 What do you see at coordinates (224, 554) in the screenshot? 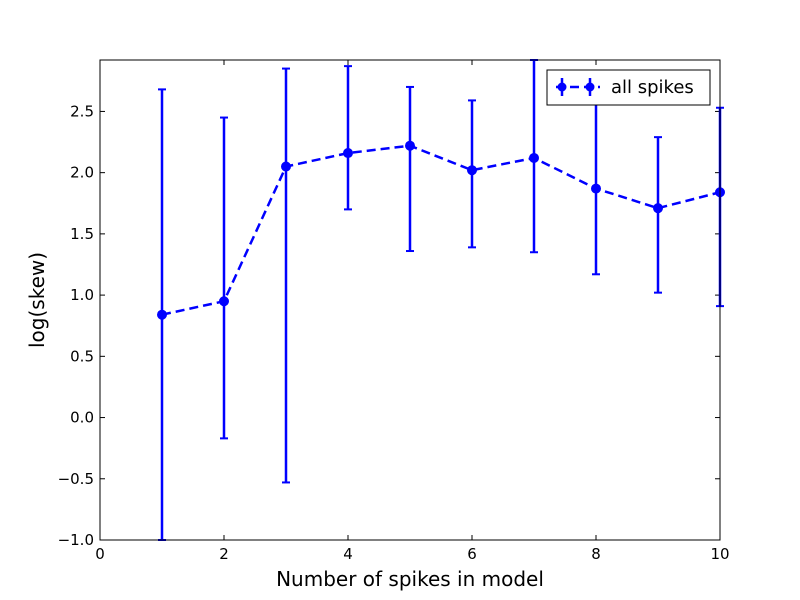
I see `x-tick-label: 2` at bounding box center [224, 554].